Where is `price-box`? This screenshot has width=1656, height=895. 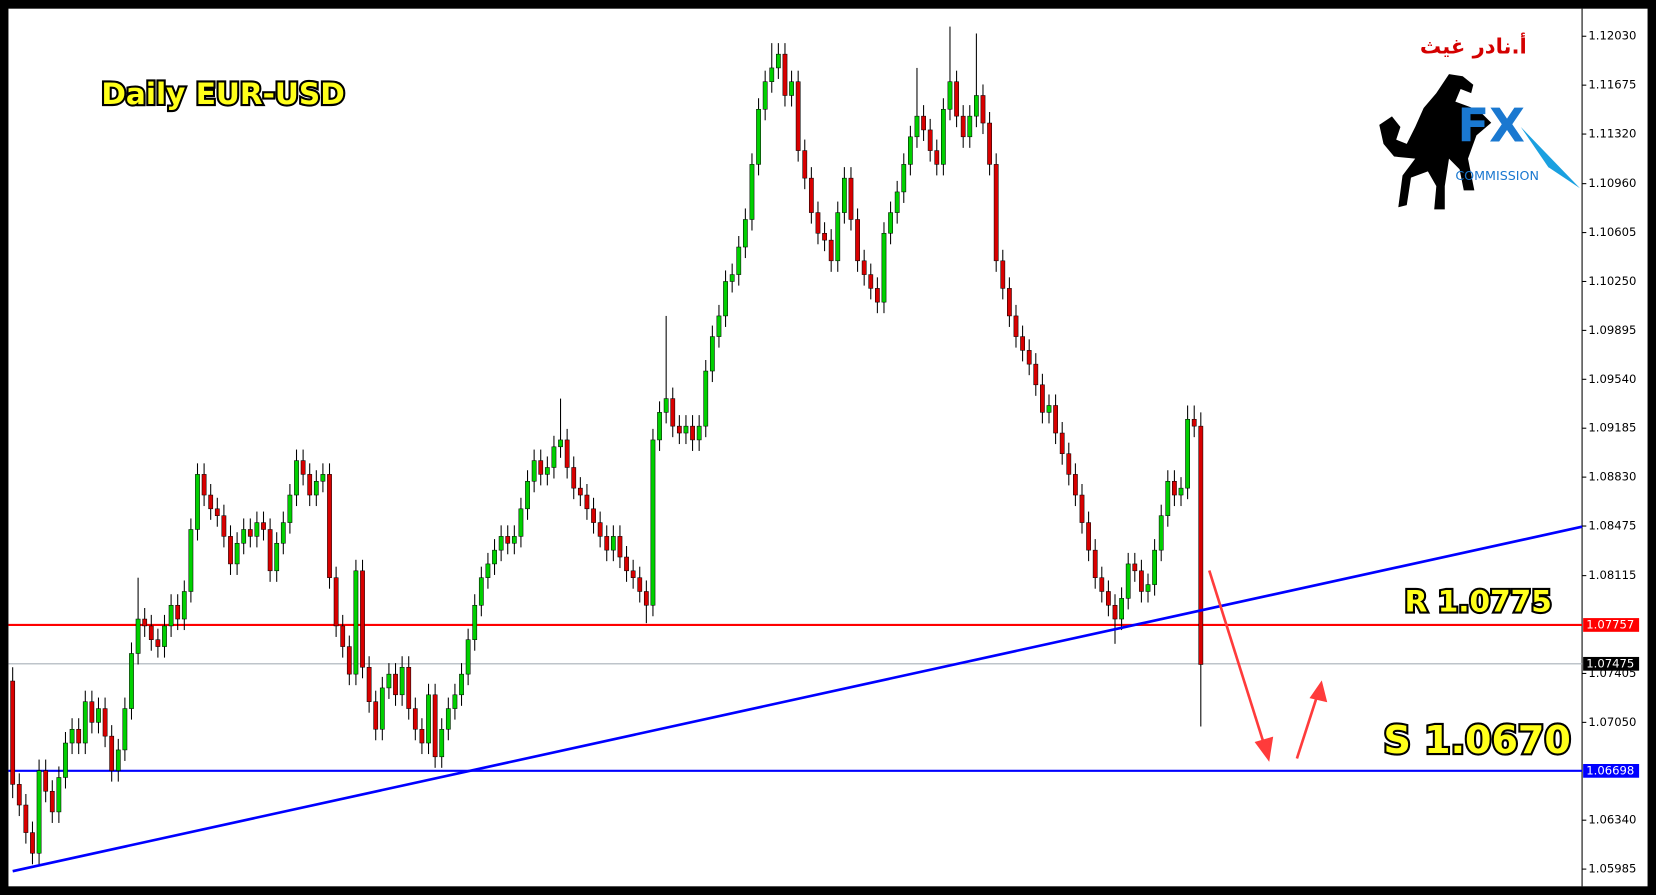
price-box is located at coordinates (1611, 663).